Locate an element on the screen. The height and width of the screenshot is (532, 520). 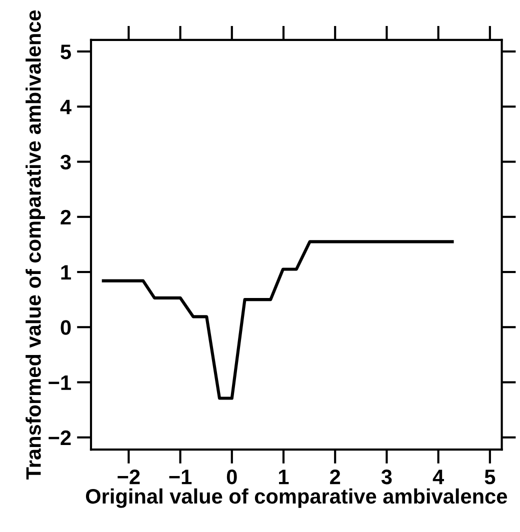
x-tick-label: 1 is located at coordinates (284, 477).